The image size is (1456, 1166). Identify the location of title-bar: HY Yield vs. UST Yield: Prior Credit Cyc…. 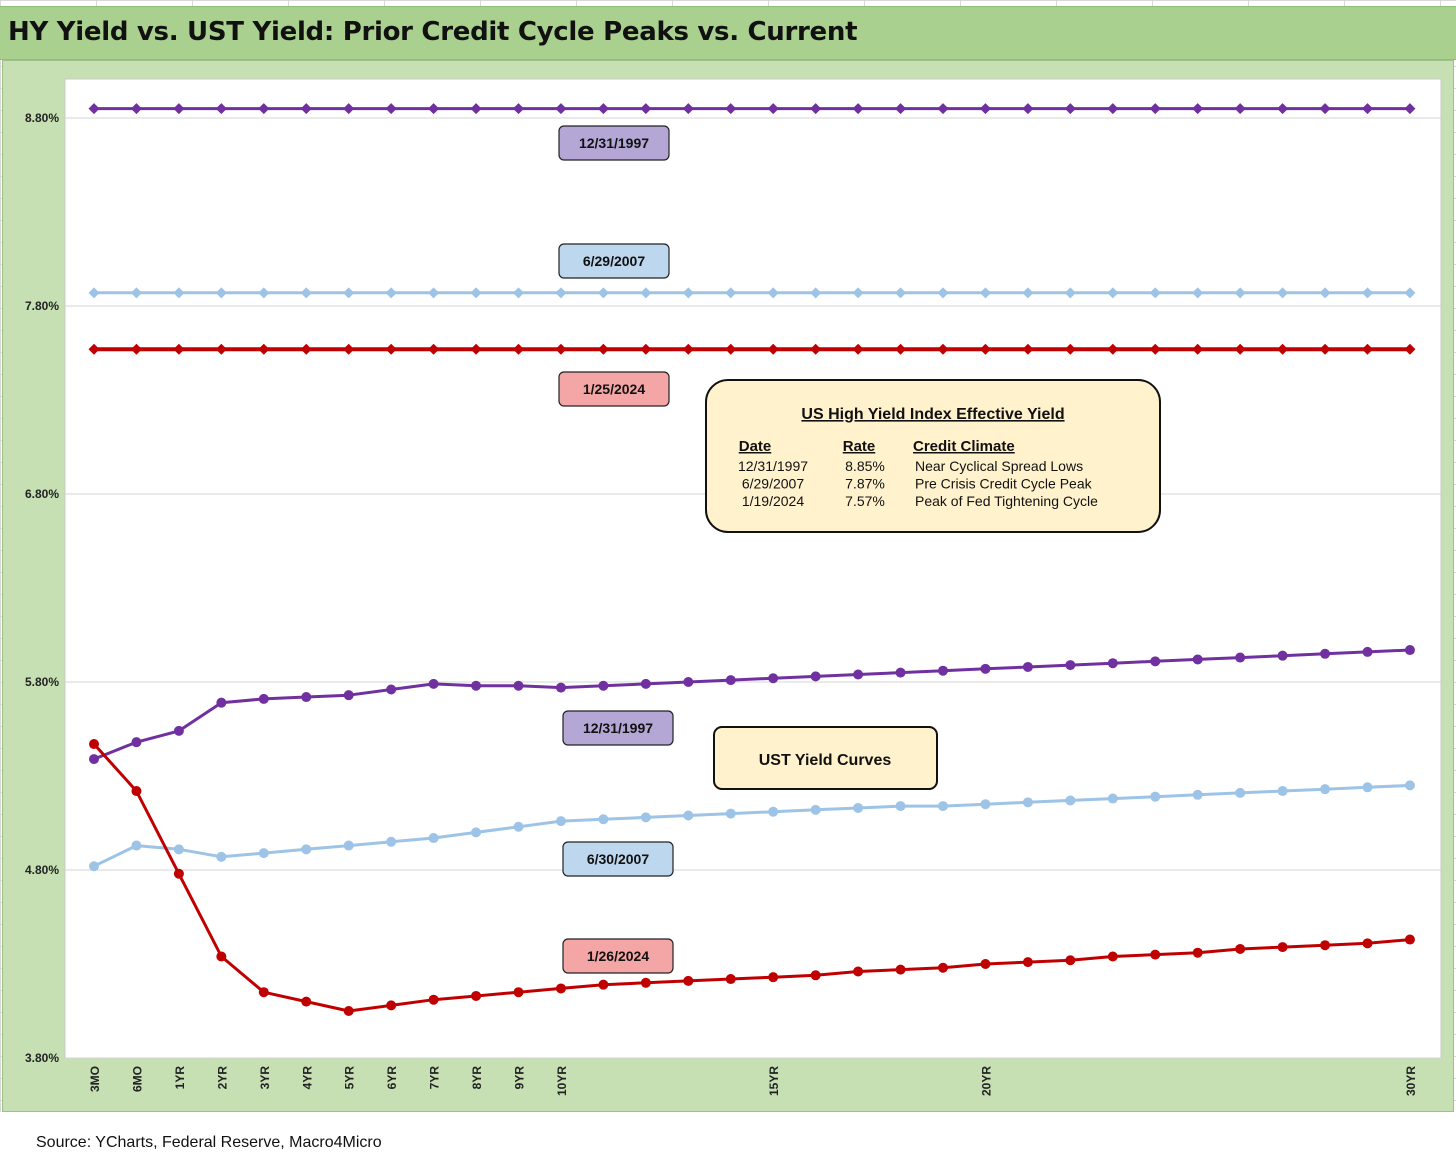
(728, 33).